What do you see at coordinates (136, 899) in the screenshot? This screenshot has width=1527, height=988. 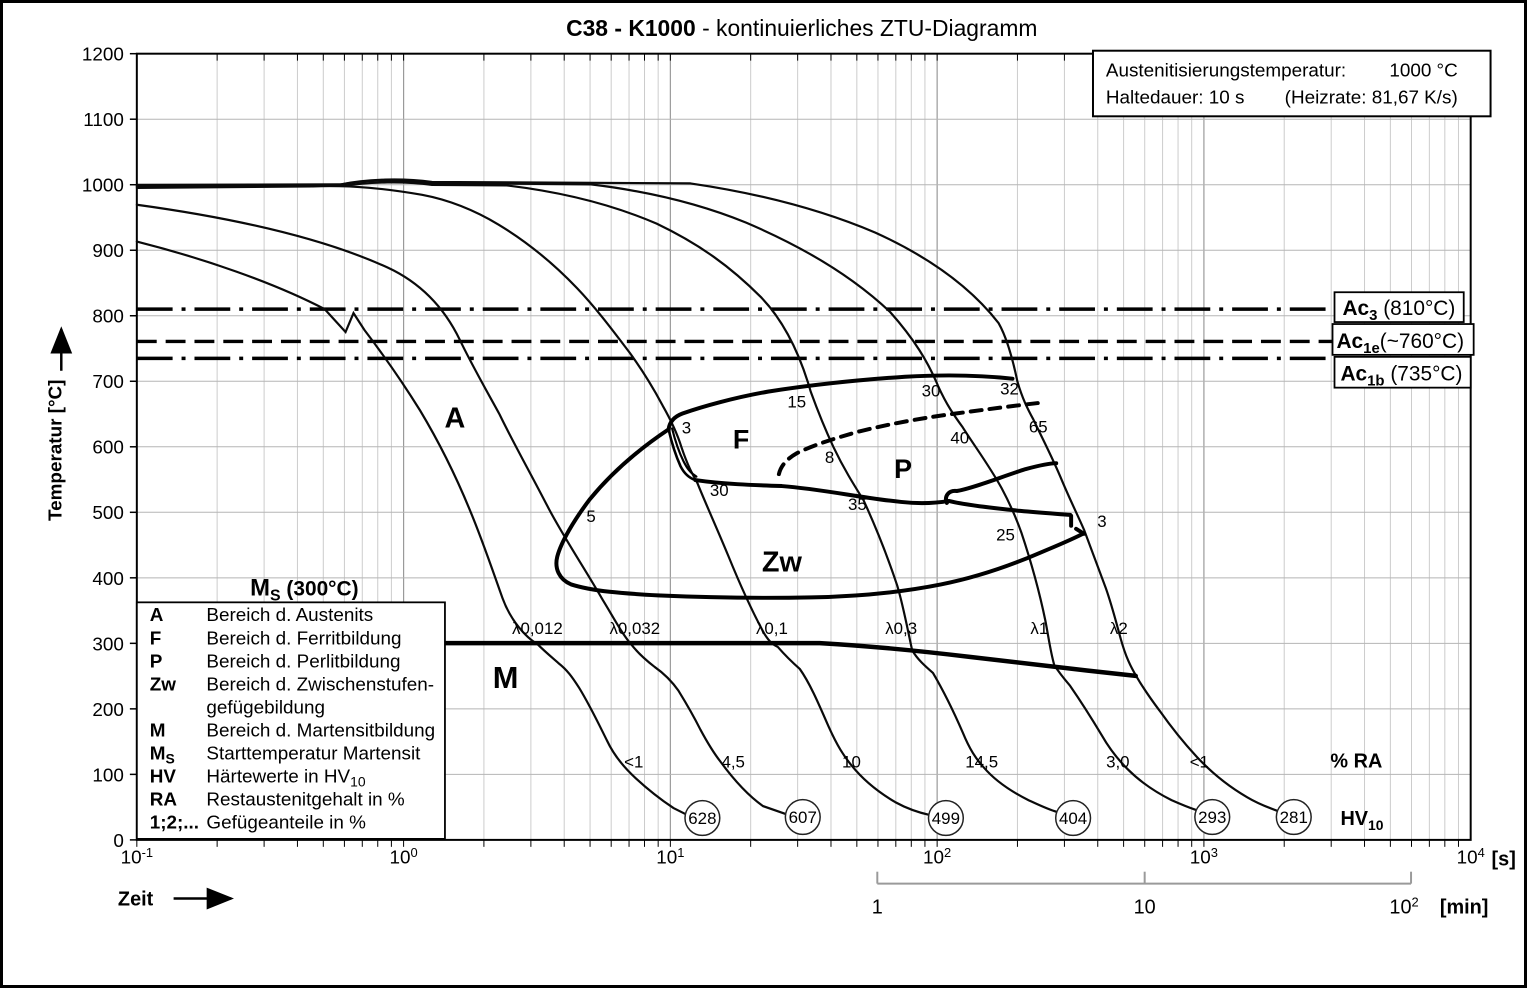 I see `x-axis-title: Zeit` at bounding box center [136, 899].